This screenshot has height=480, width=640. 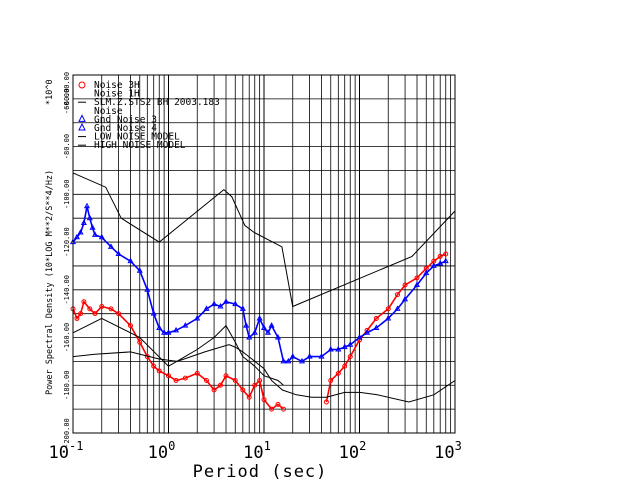 What do you see at coordinates (67, 195) in the screenshot?
I see `y-tick-label: -100.00` at bounding box center [67, 195].